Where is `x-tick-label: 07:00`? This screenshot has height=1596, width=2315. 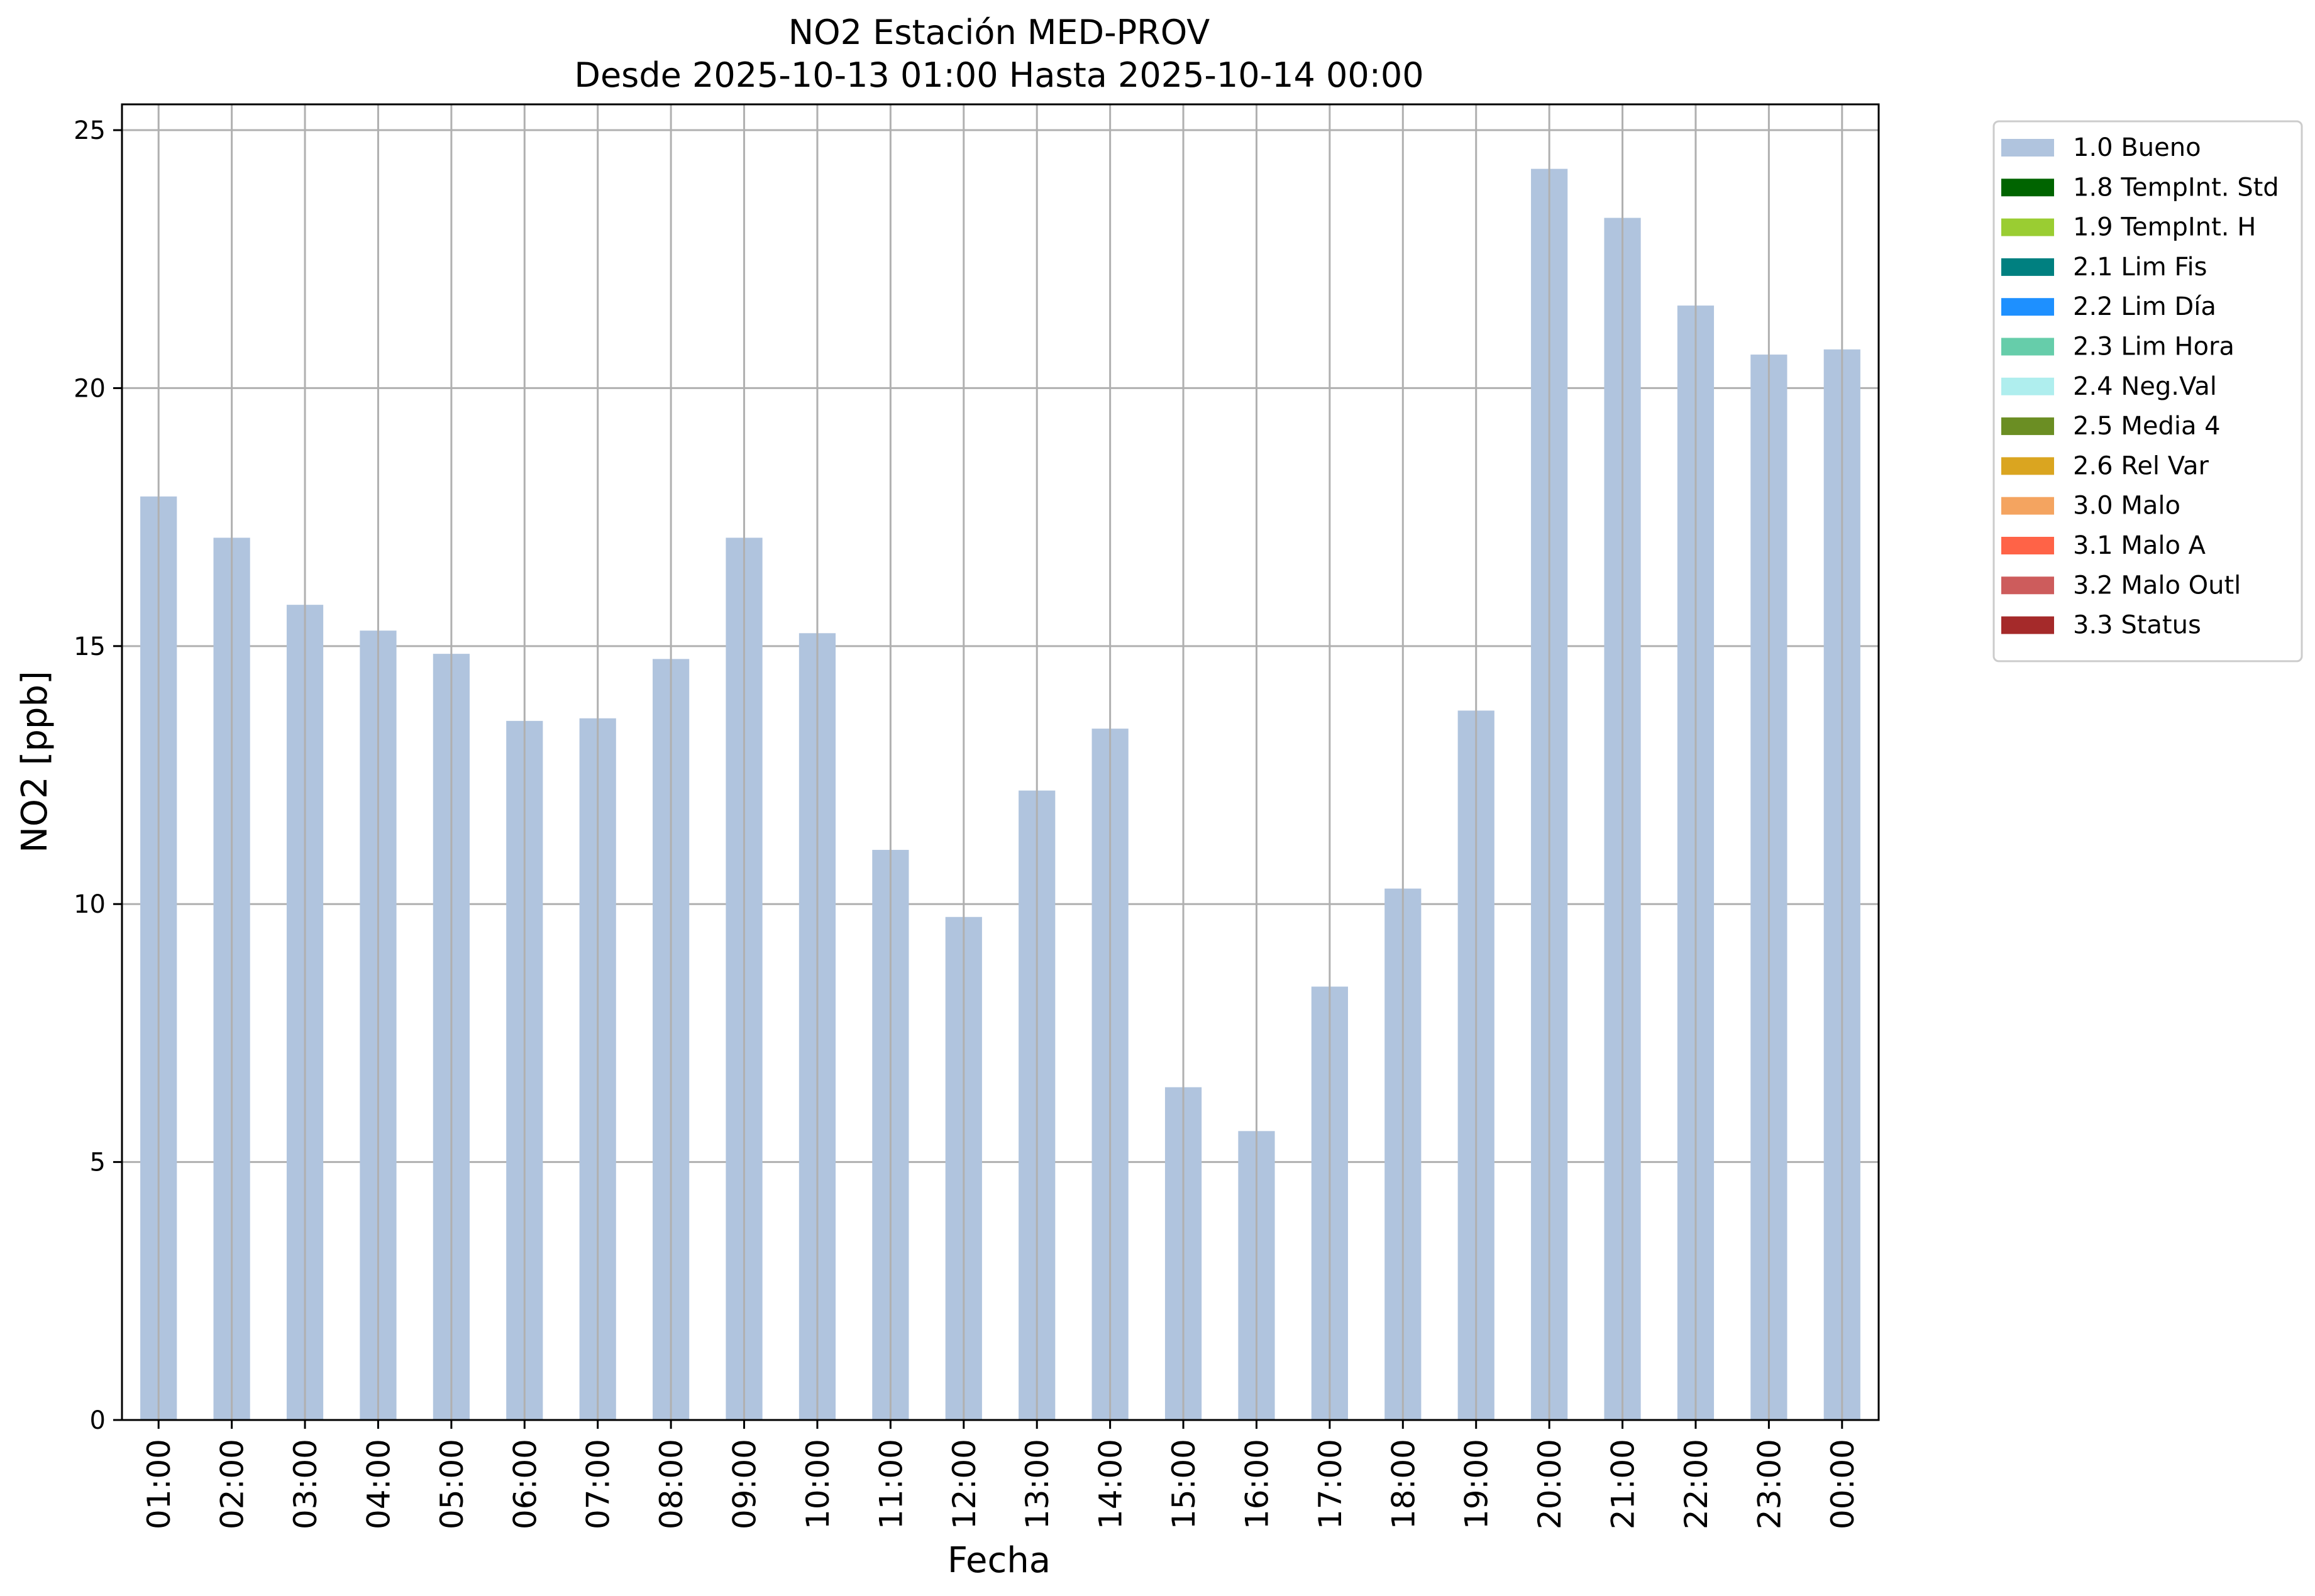
x-tick-label: 07:00 is located at coordinates (598, 1484).